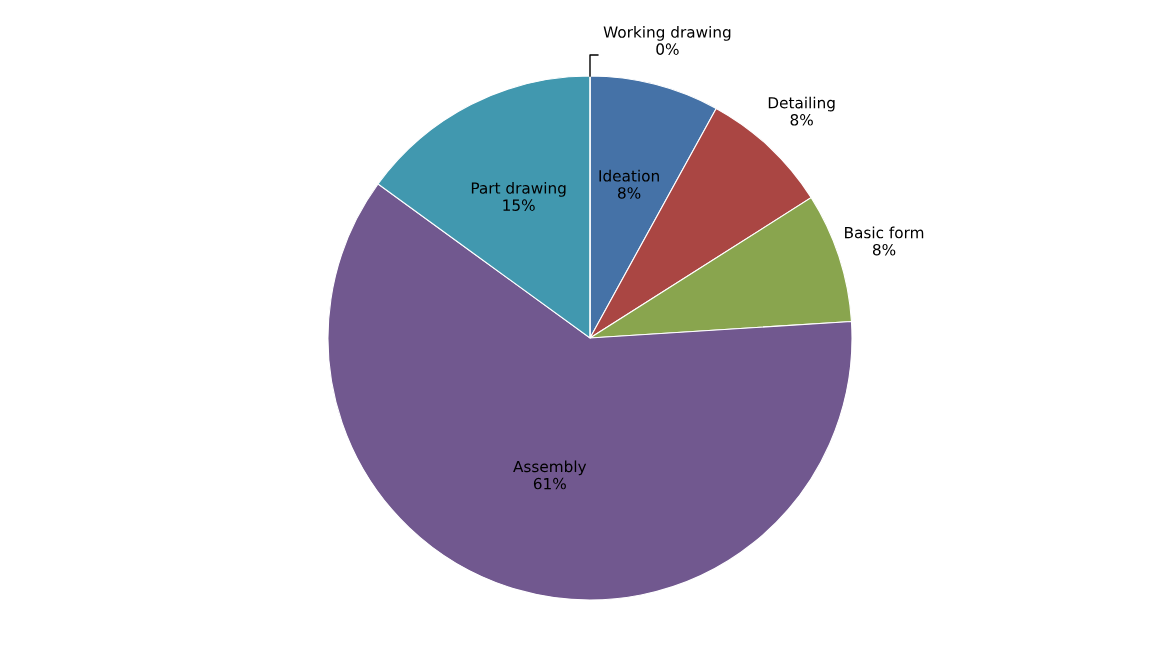 This screenshot has height=668, width=1173. What do you see at coordinates (801, 104) in the screenshot?
I see `slice-label: Detailing` at bounding box center [801, 104].